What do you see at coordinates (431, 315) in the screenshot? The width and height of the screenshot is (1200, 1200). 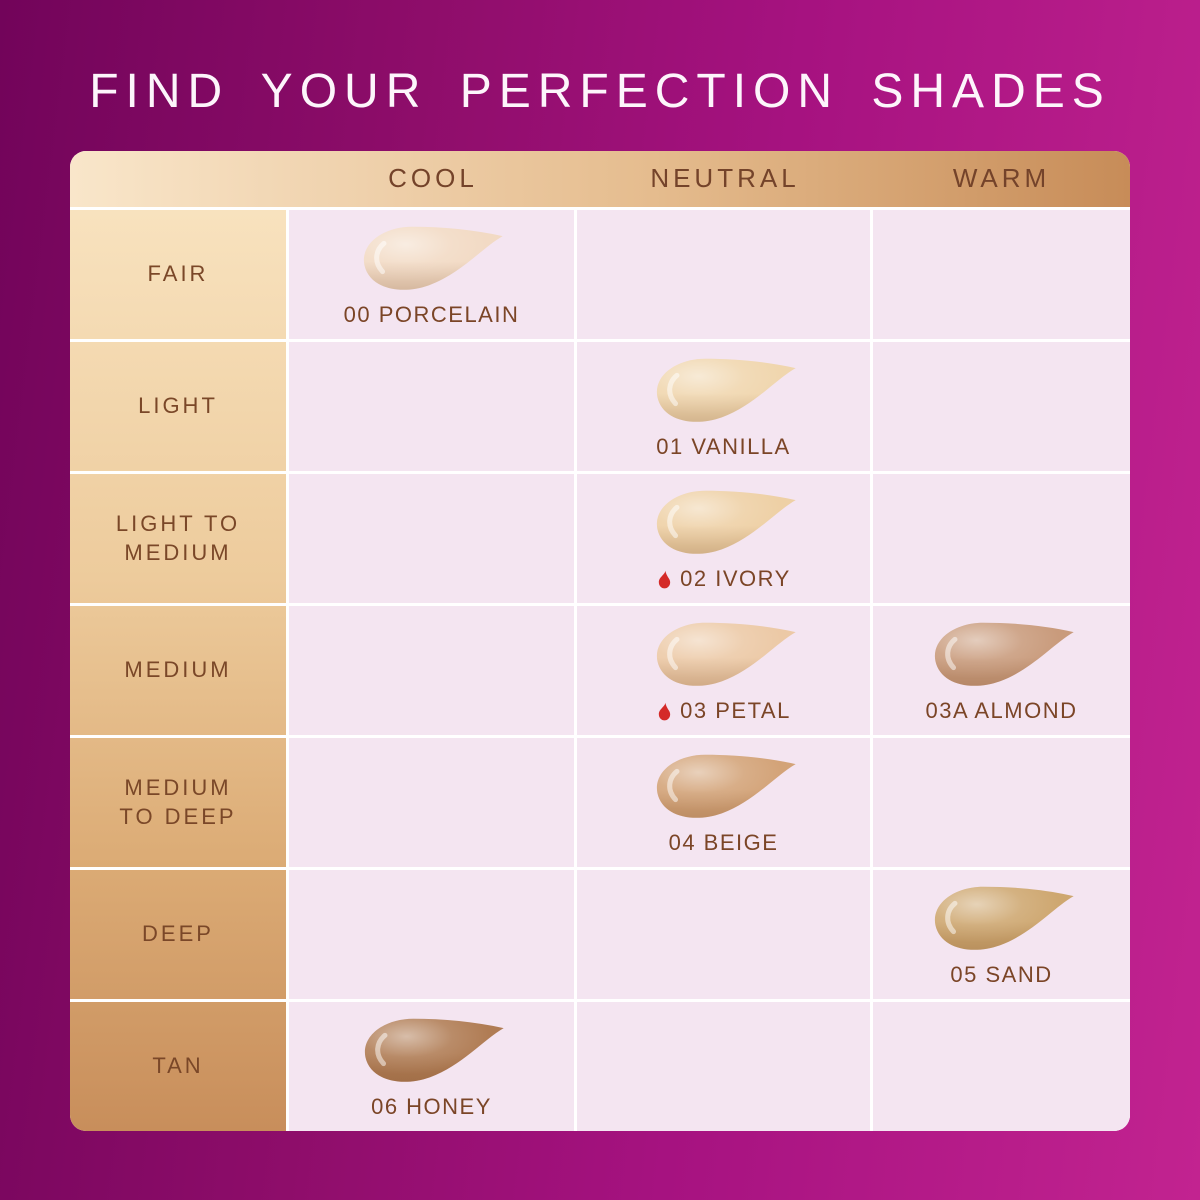 I see `shade-name: 00 PORCELAIN` at bounding box center [431, 315].